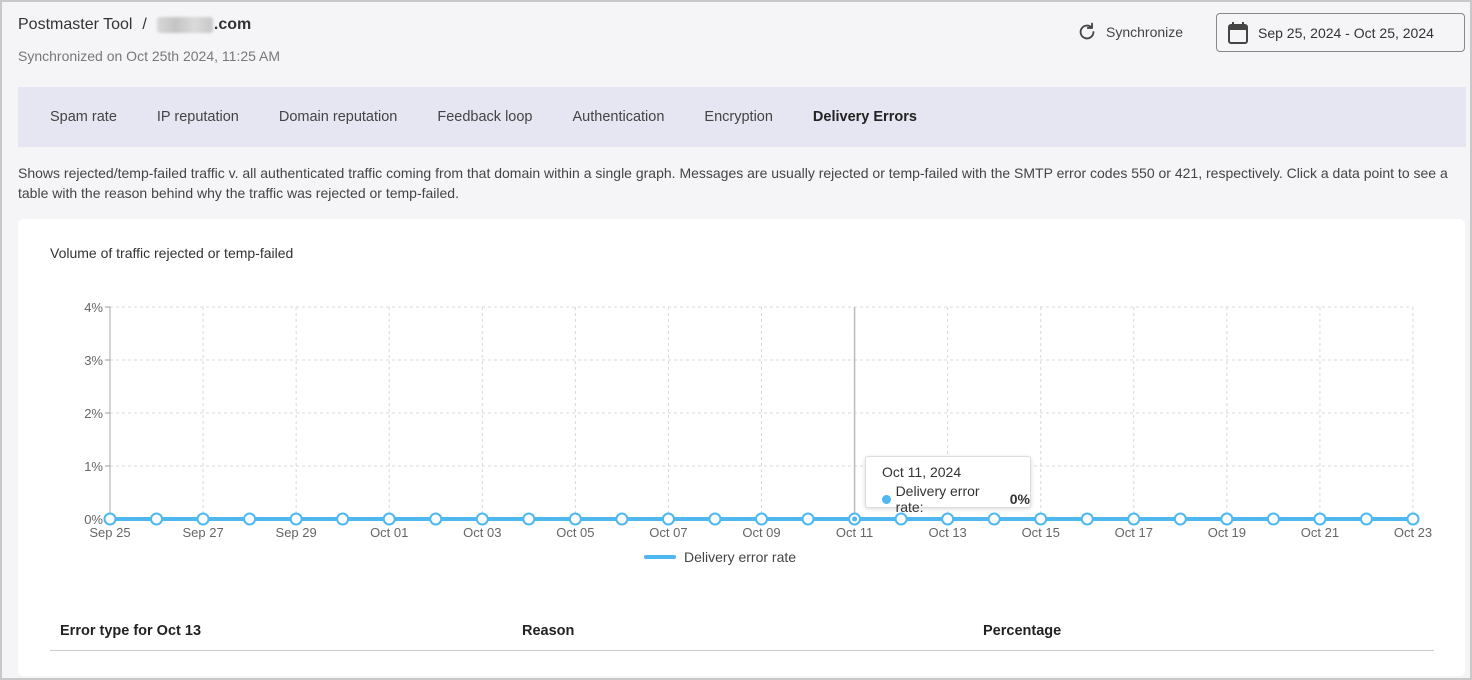  I want to click on data-point-highlight, so click(855, 519).